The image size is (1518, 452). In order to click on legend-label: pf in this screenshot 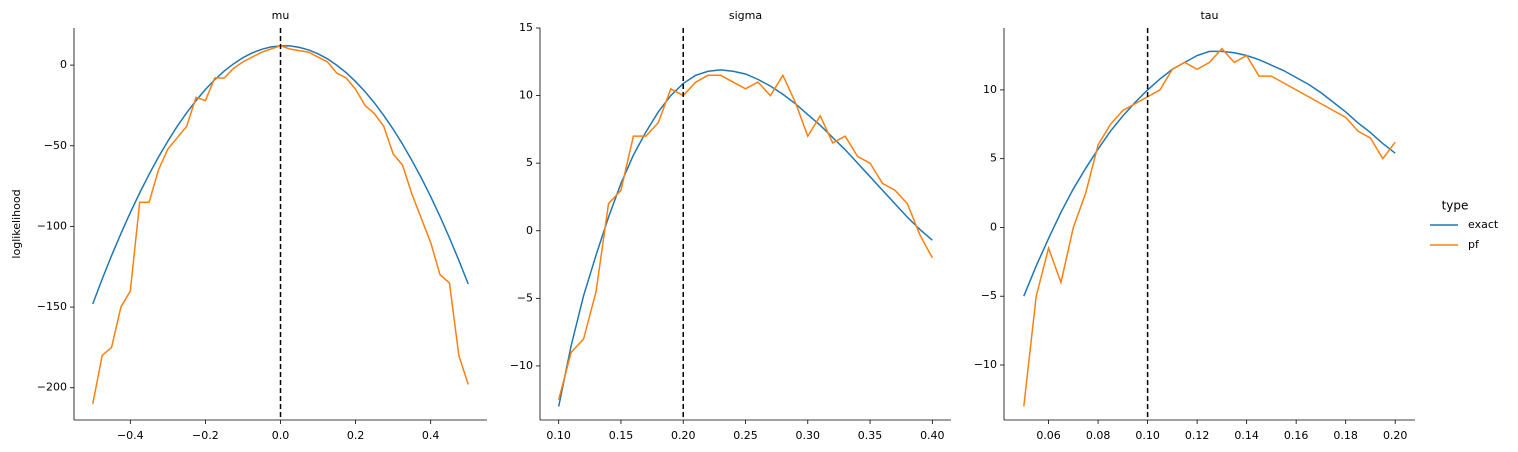, I will do `click(1474, 244)`.